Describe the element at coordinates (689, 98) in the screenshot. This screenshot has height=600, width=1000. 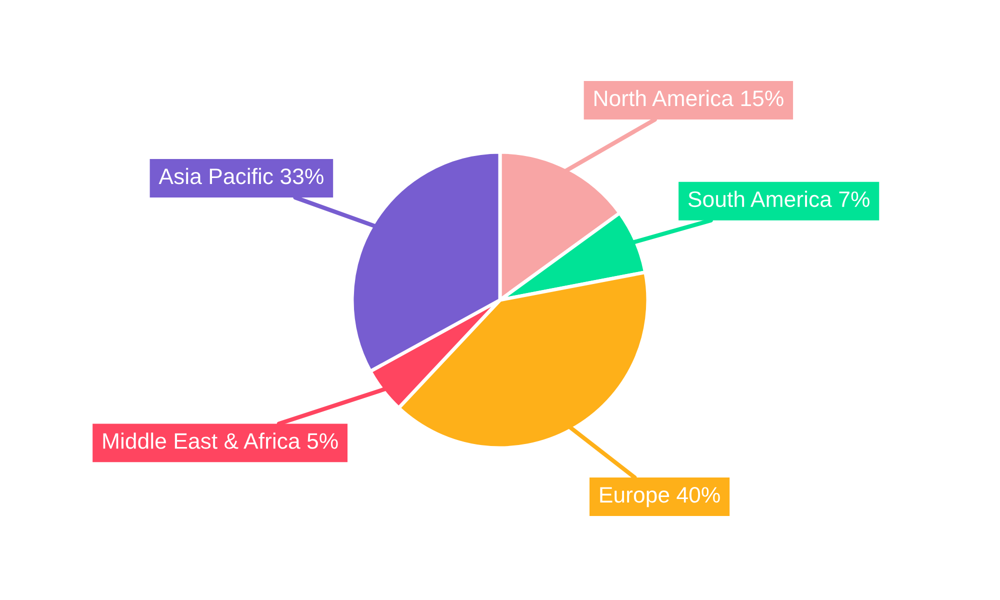
I see `slice-label: North America 15%` at that location.